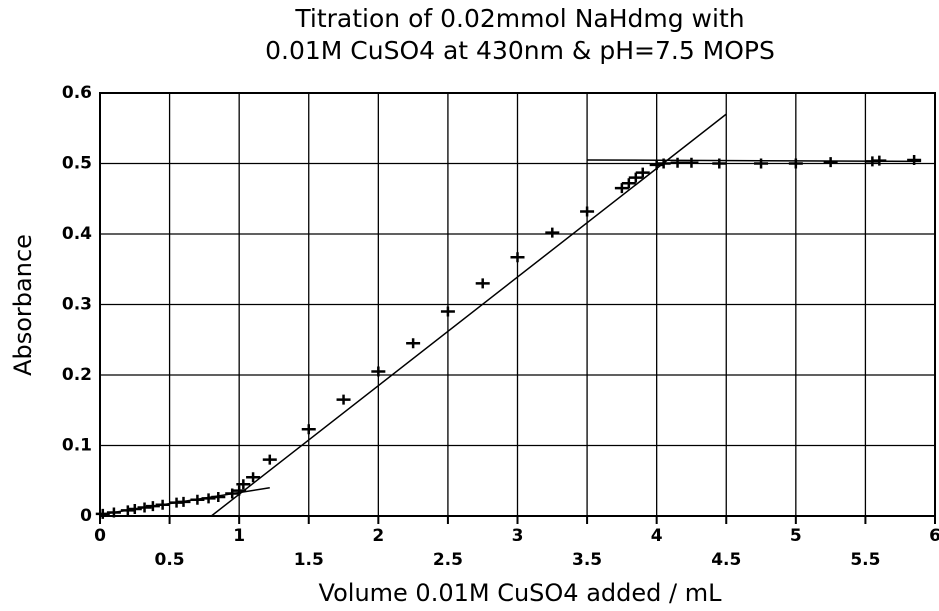  Describe the element at coordinates (170, 560) in the screenshot. I see `x-tick-label: 0.5` at that location.